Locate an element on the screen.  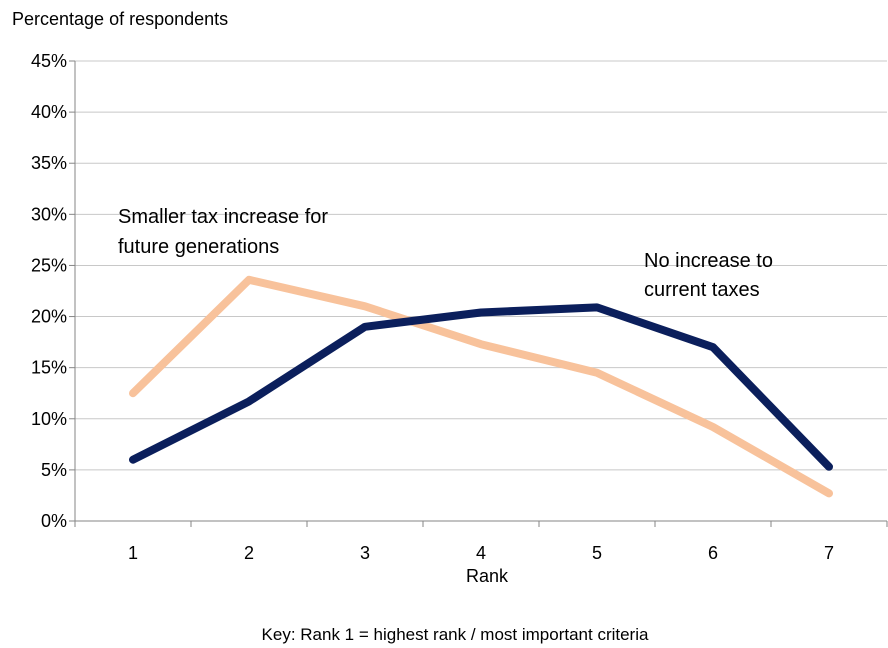
y-tick-label: 0% is located at coordinates (54, 521).